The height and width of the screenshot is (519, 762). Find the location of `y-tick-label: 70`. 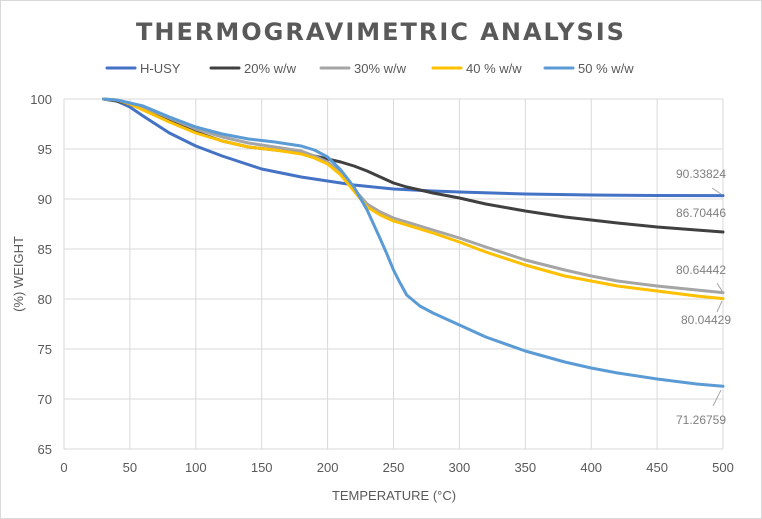

y-tick-label: 70 is located at coordinates (45, 399).